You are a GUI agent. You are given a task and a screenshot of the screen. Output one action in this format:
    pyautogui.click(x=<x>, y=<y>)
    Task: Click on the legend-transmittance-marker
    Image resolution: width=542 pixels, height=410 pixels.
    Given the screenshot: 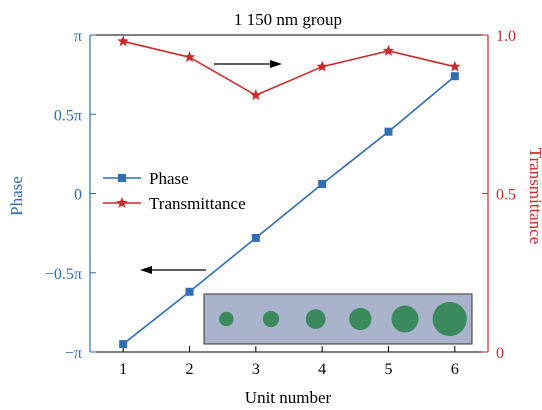 What is the action you would take?
    pyautogui.click(x=122, y=202)
    